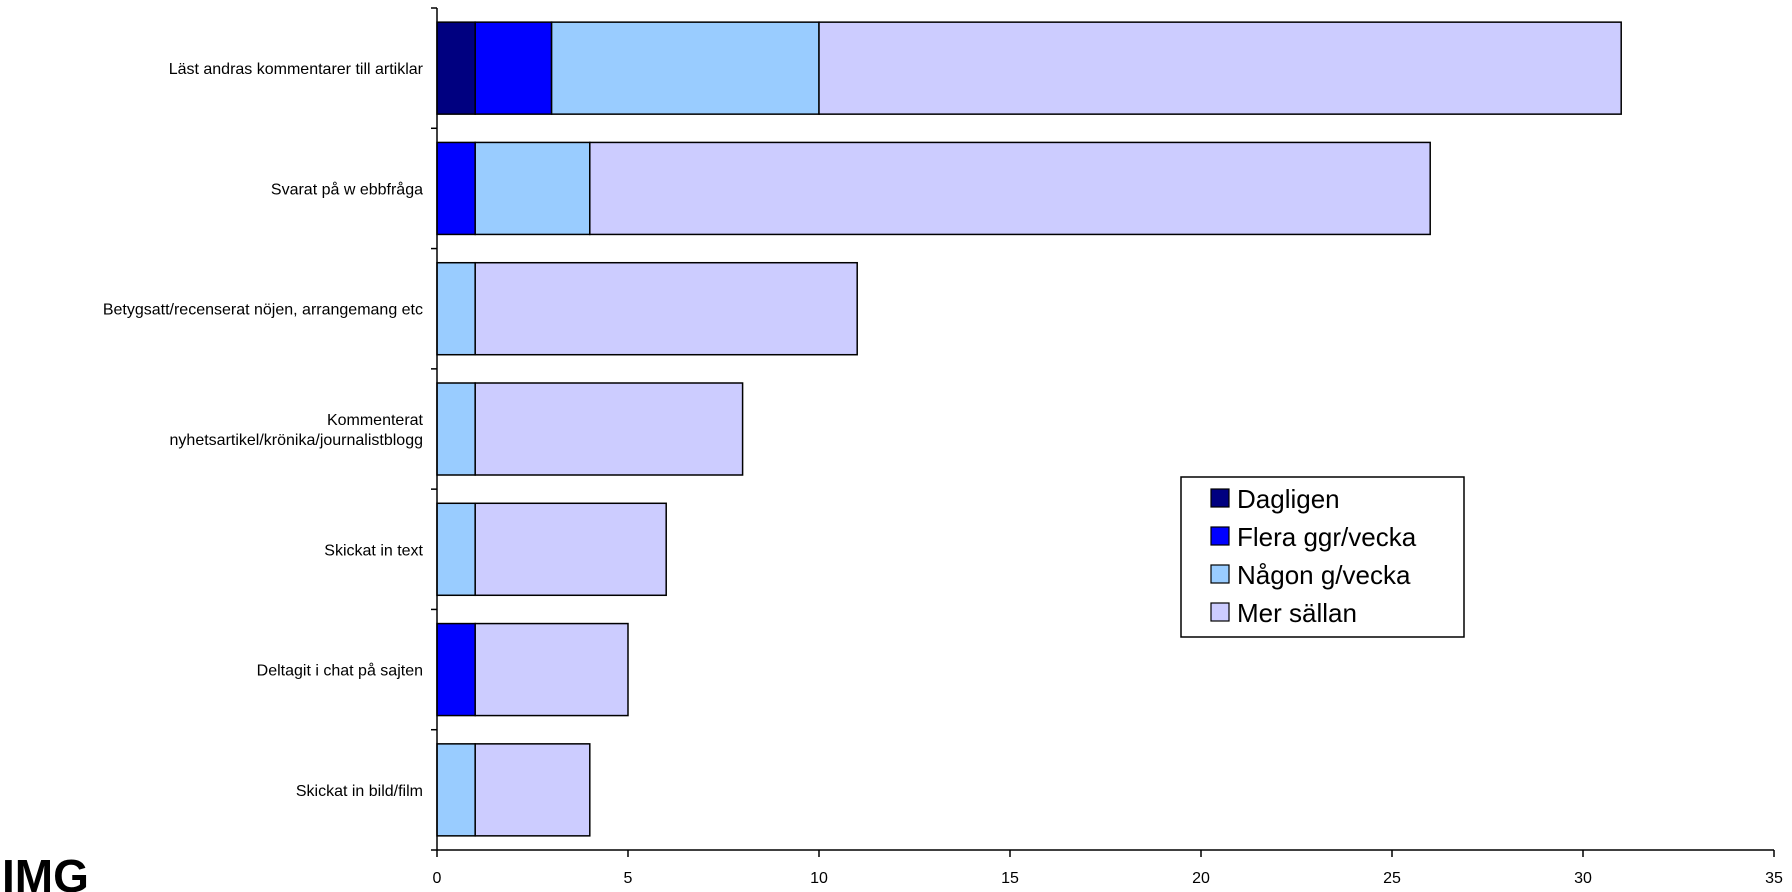 The height and width of the screenshot is (892, 1792). I want to click on legend-label-2: Flera ggr/vecka, so click(1327, 537).